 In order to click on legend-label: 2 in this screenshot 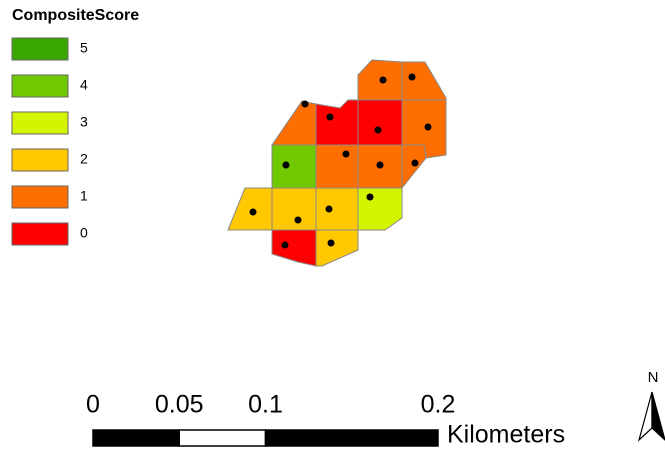, I will do `click(84, 159)`.